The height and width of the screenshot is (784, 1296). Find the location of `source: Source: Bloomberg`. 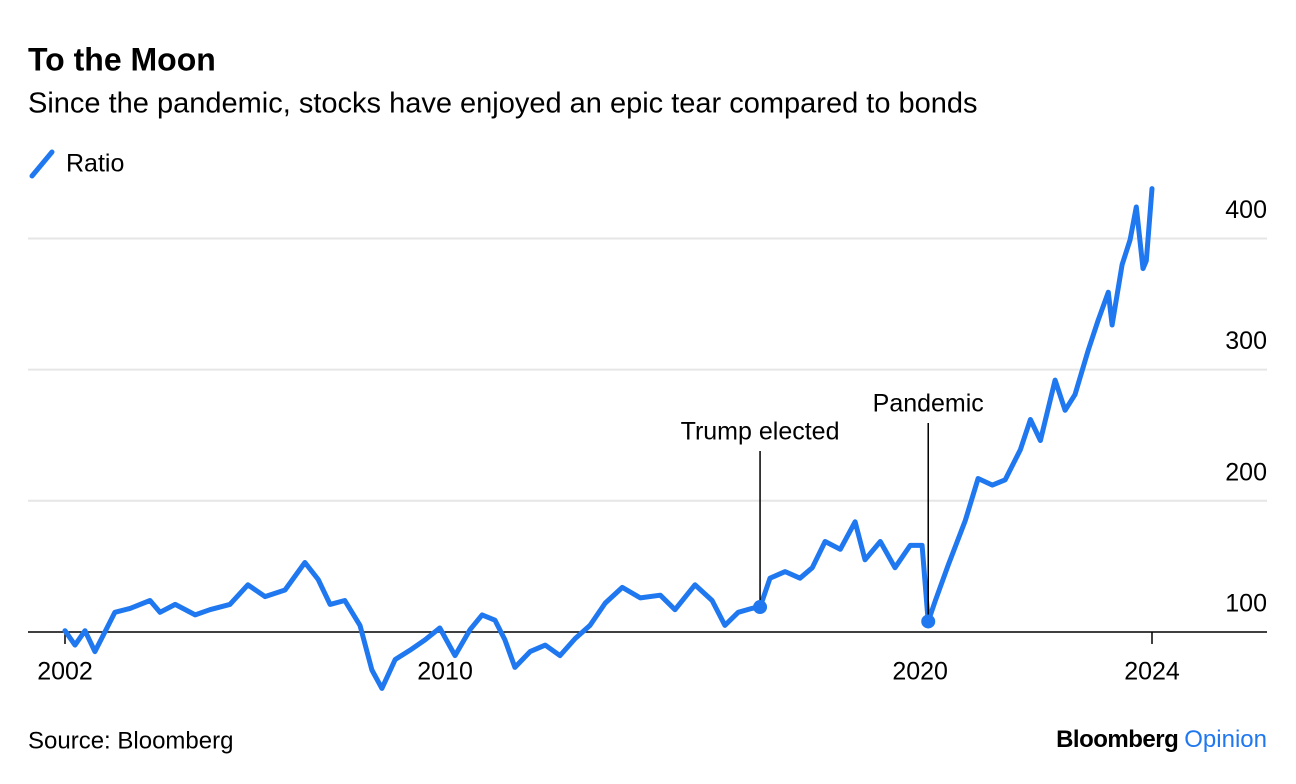

source: Source: Bloomberg is located at coordinates (130, 740).